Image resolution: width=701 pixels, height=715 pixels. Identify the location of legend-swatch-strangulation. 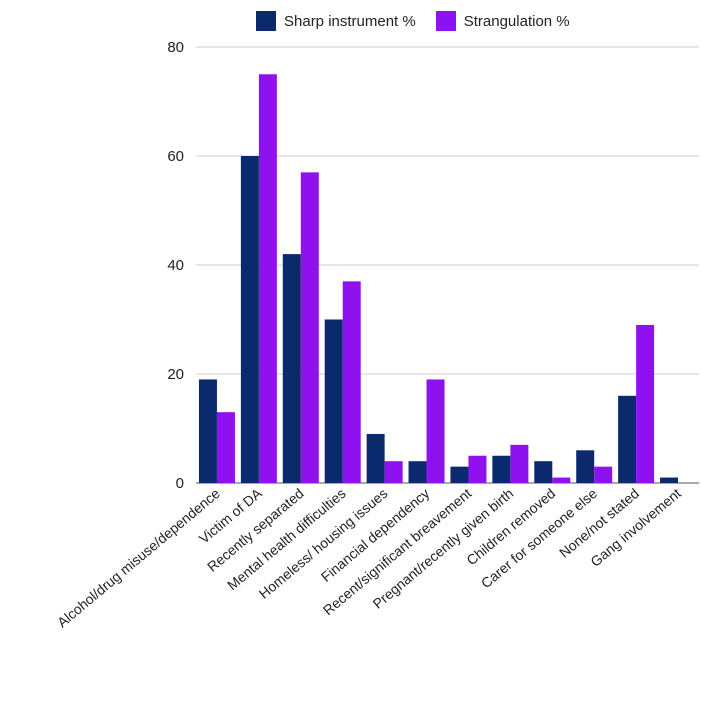
(445, 21).